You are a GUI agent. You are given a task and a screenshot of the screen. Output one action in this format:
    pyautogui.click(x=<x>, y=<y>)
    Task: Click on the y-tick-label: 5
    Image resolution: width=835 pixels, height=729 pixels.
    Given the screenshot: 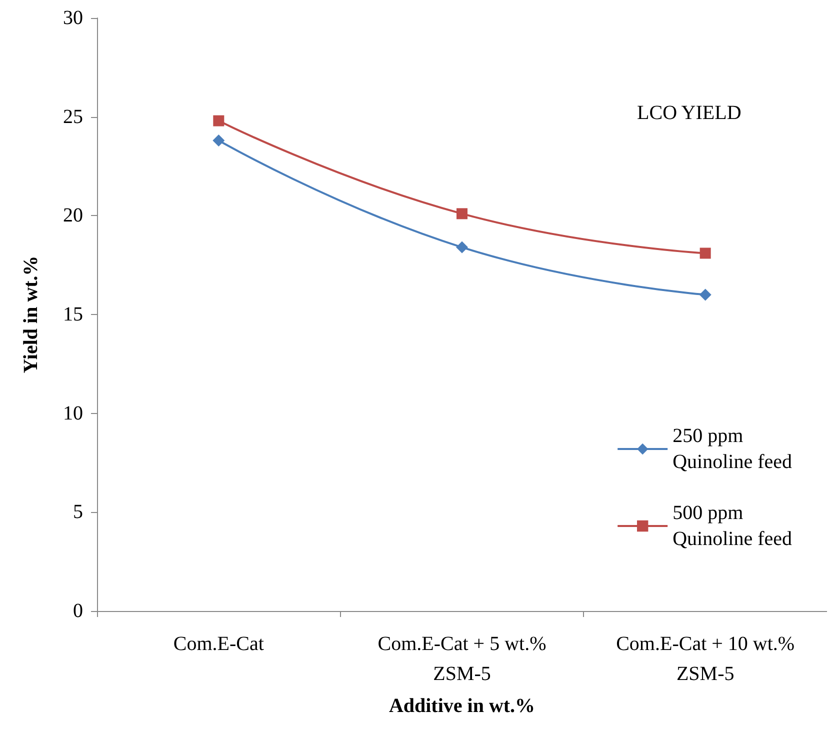 What is the action you would take?
    pyautogui.click(x=78, y=512)
    